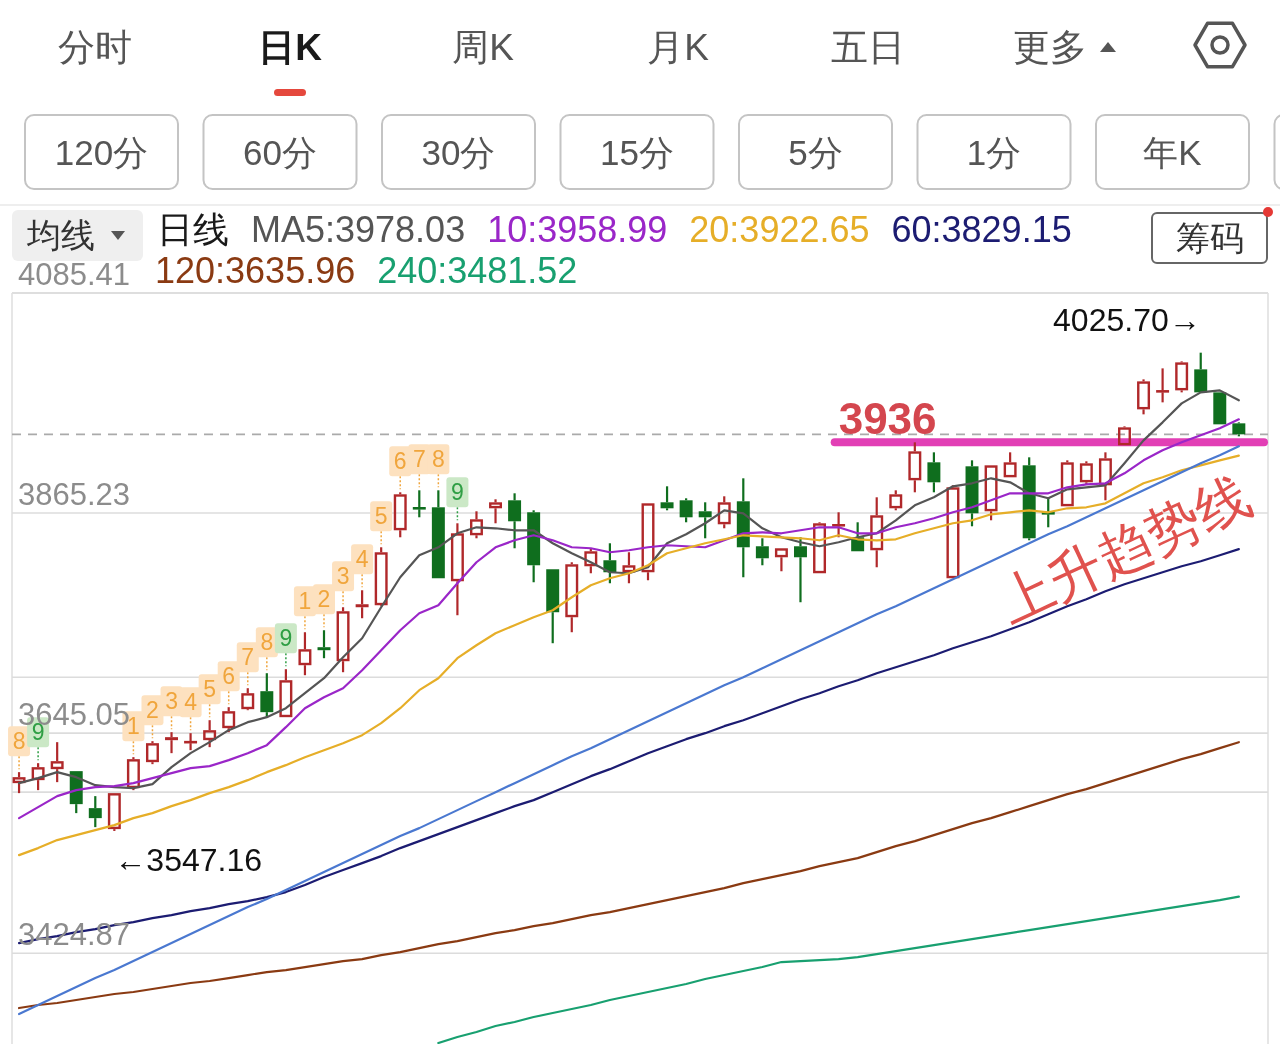 The width and height of the screenshot is (1280, 1044). What do you see at coordinates (101, 152) in the screenshot?
I see `text: 120分` at bounding box center [101, 152].